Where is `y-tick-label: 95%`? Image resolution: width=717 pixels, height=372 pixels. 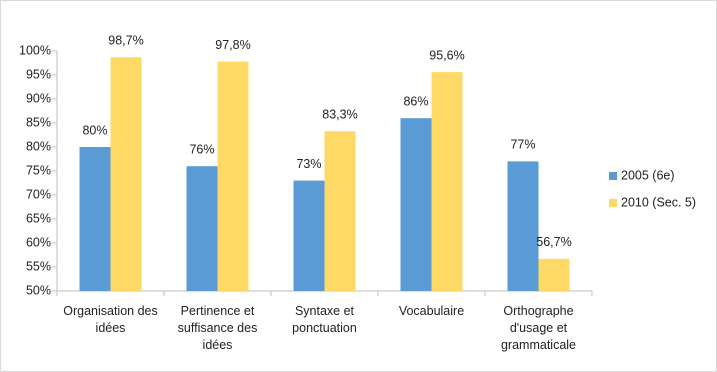 y-tick-label: 95% is located at coordinates (38, 74).